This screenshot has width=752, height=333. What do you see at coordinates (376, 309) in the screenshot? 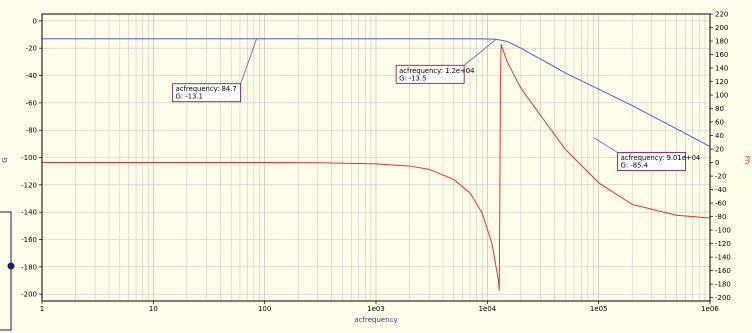
I see `x-tick-label: 1e03` at bounding box center [376, 309].